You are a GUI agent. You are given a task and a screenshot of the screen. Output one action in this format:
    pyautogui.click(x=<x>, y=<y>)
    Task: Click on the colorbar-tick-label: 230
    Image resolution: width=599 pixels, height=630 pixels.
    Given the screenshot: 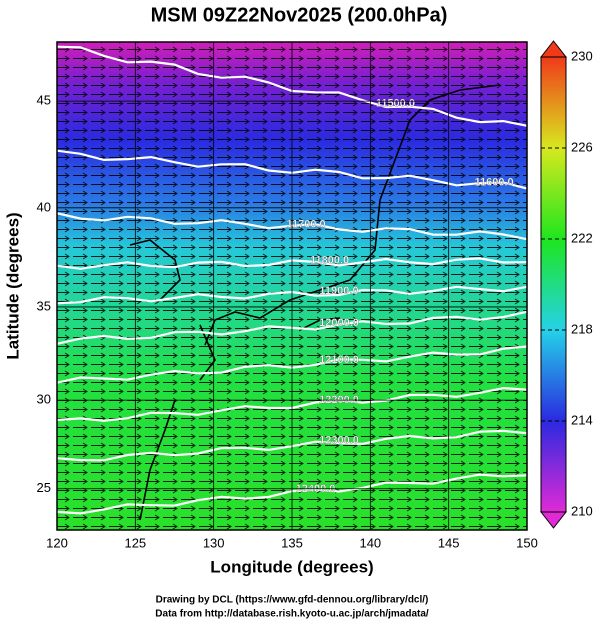 What is the action you would take?
    pyautogui.click(x=582, y=55)
    